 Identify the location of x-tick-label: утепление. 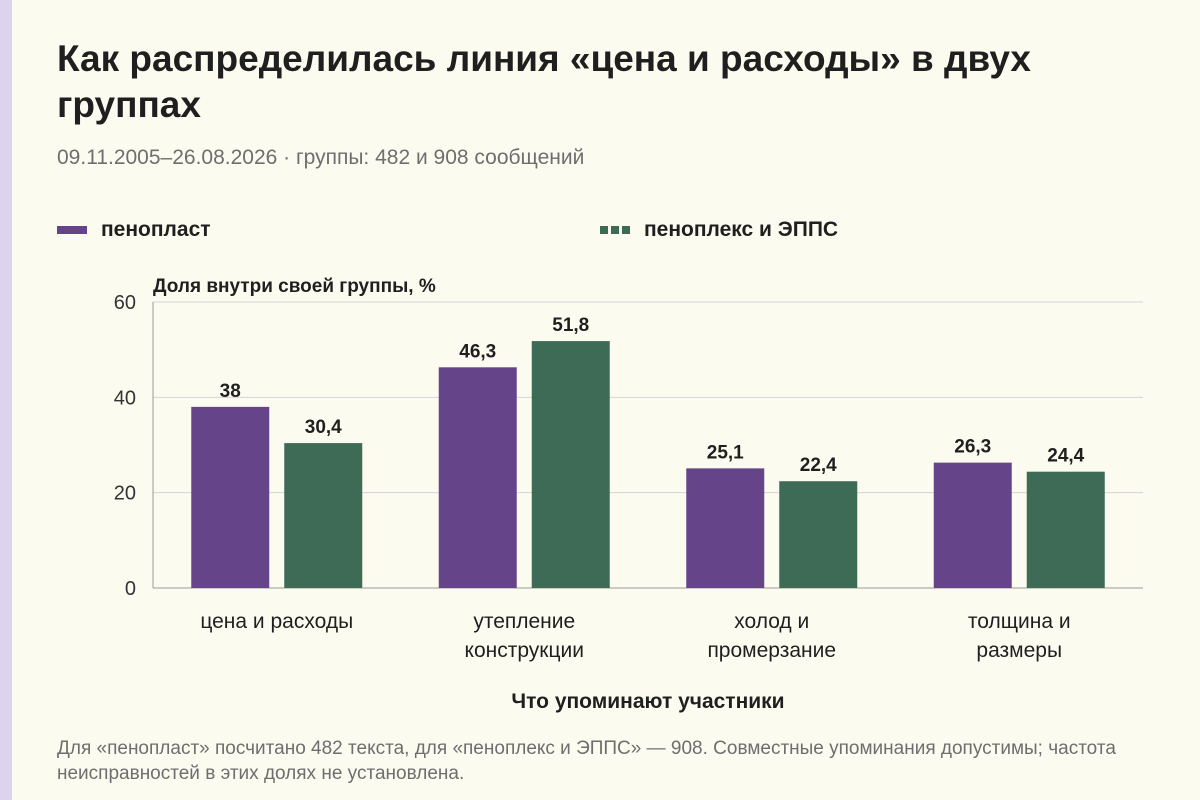
(524, 621).